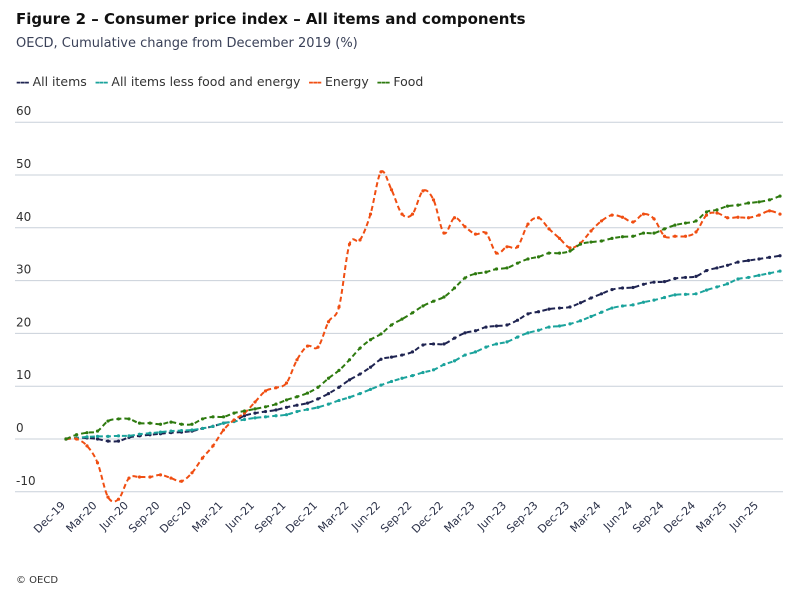 Image resolution: width=800 pixels, height=600 pixels. What do you see at coordinates (400, 81) in the screenshot?
I see `legend-item-food: --- Food` at bounding box center [400, 81].